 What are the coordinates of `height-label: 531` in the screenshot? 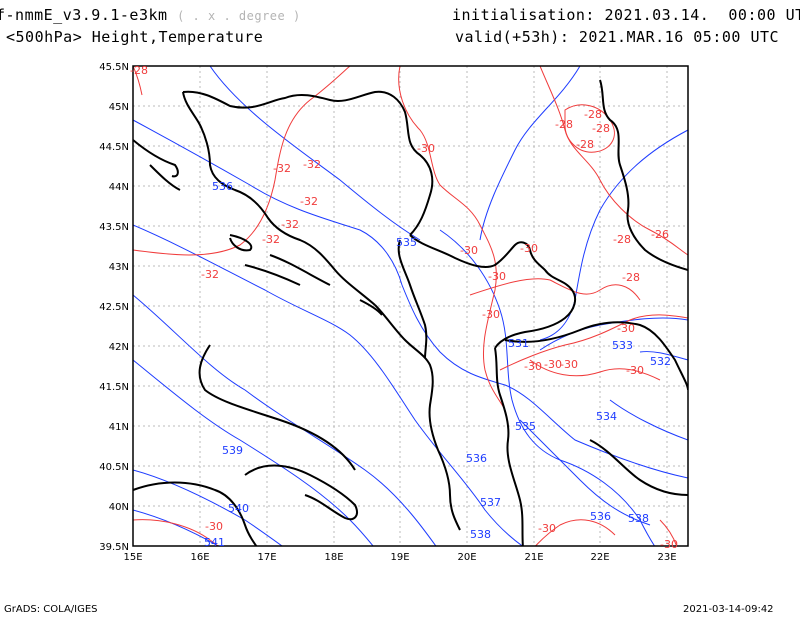 It's located at (518, 343).